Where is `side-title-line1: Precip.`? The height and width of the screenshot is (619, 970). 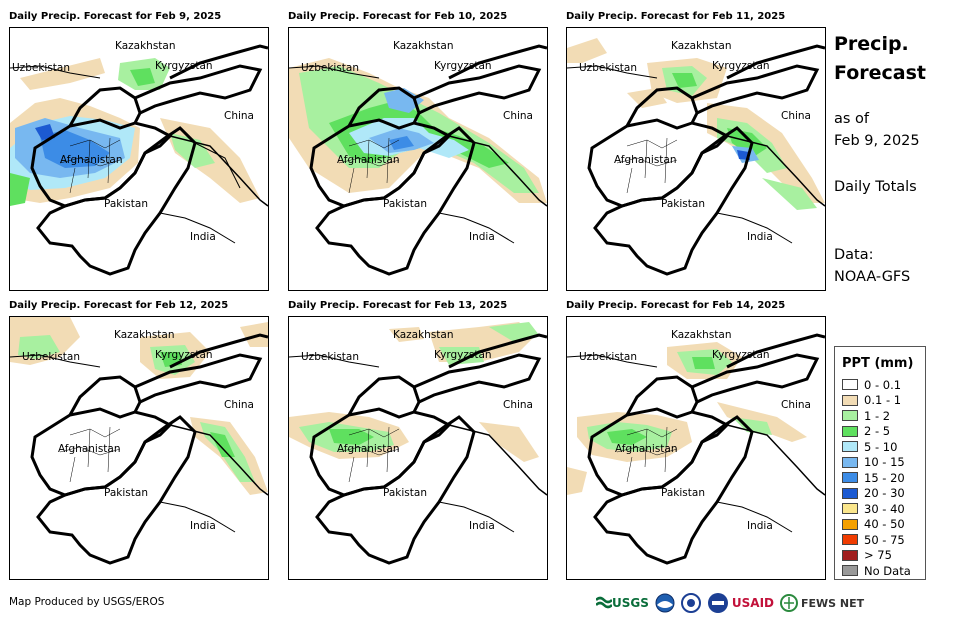
side-title-line1: Precip. is located at coordinates (871, 44).